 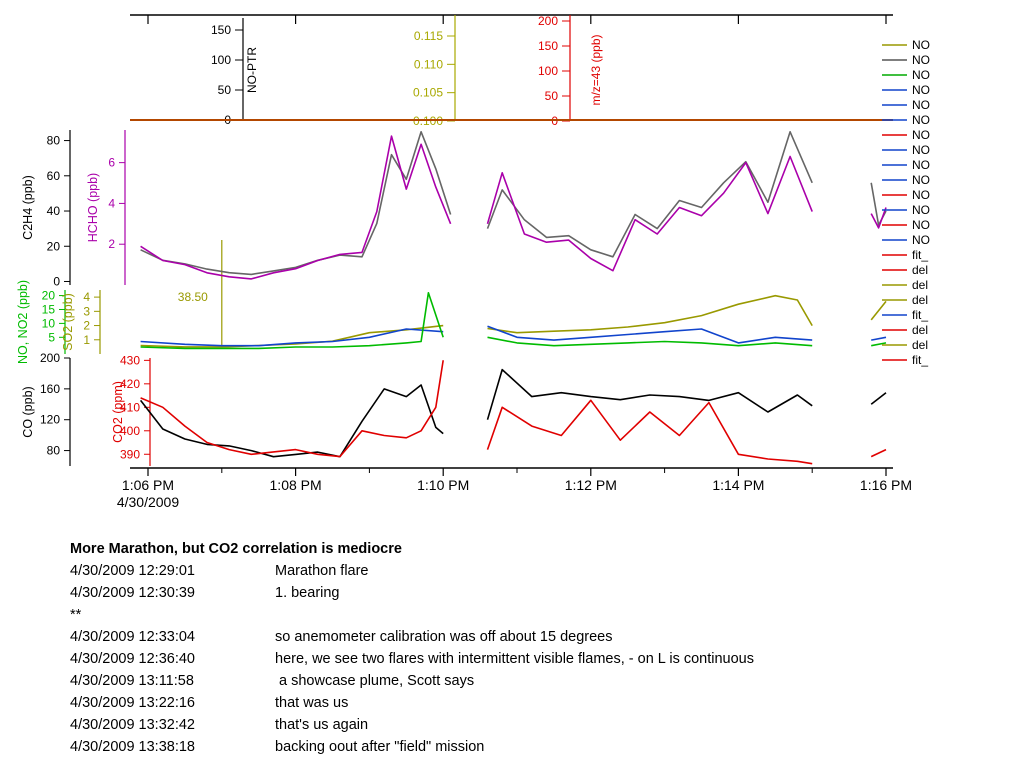 What do you see at coordinates (132, 703) in the screenshot?
I see `note-timestamp: 4/30/2009 13:22:16` at bounding box center [132, 703].